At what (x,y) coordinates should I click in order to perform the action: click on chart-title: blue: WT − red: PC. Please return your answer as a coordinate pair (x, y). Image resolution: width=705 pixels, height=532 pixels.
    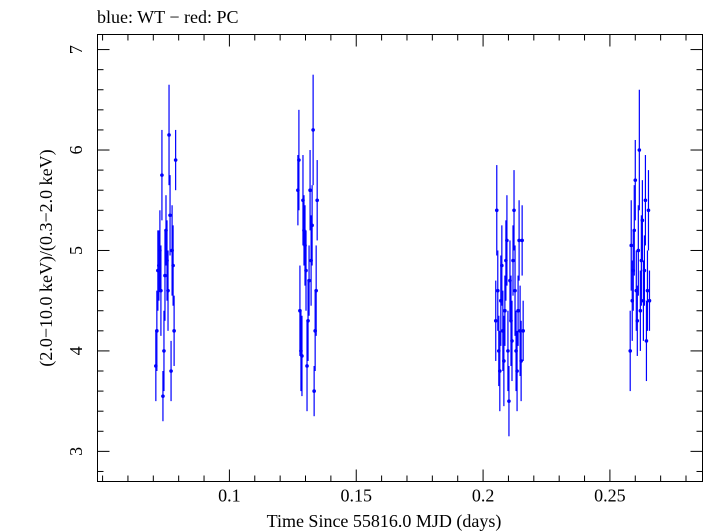
    Looking at the image, I should click on (167, 17).